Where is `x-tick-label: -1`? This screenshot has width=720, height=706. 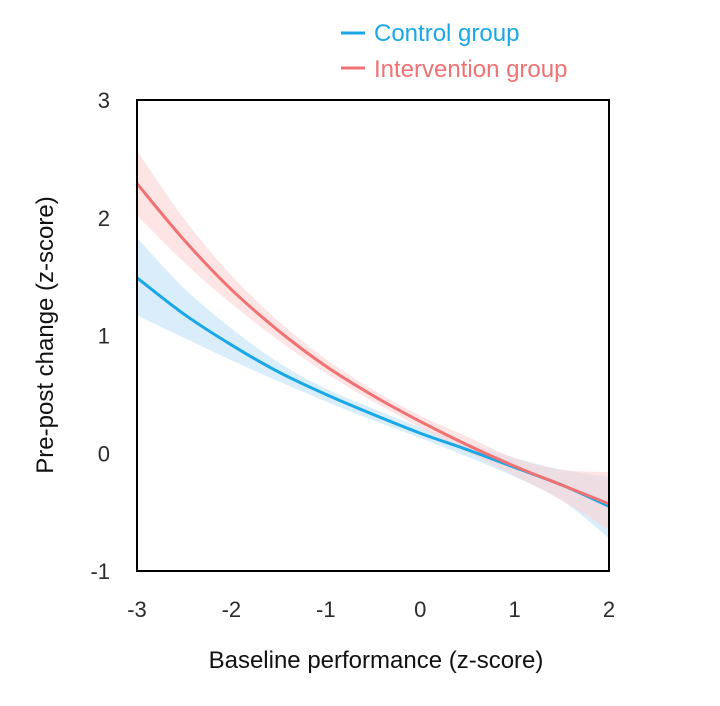
x-tick-label: -1 is located at coordinates (326, 609).